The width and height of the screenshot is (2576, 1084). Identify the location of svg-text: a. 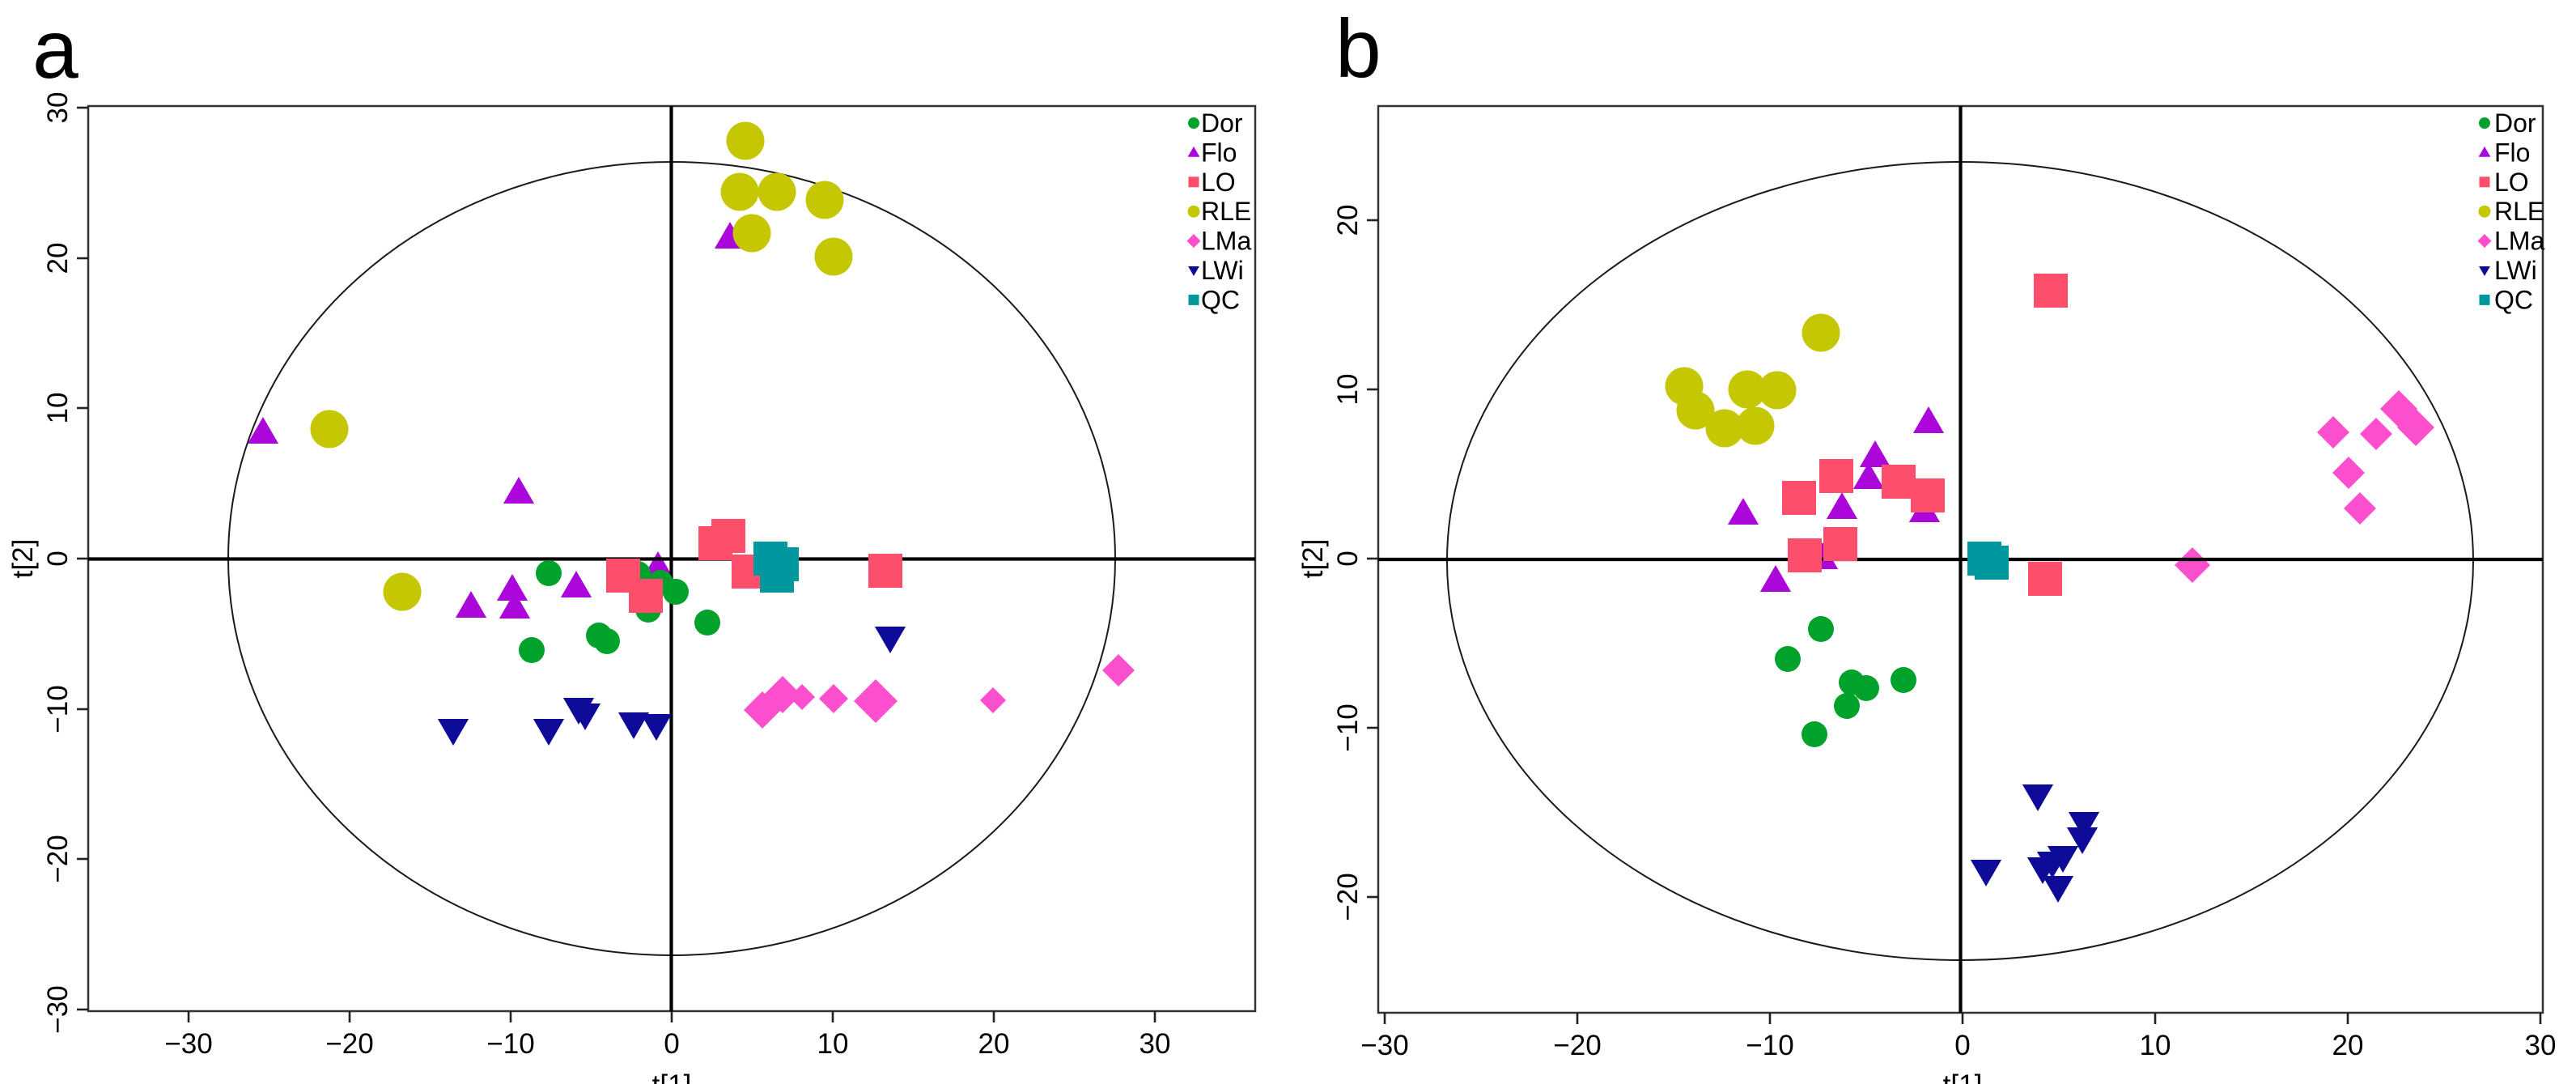
(55, 49).